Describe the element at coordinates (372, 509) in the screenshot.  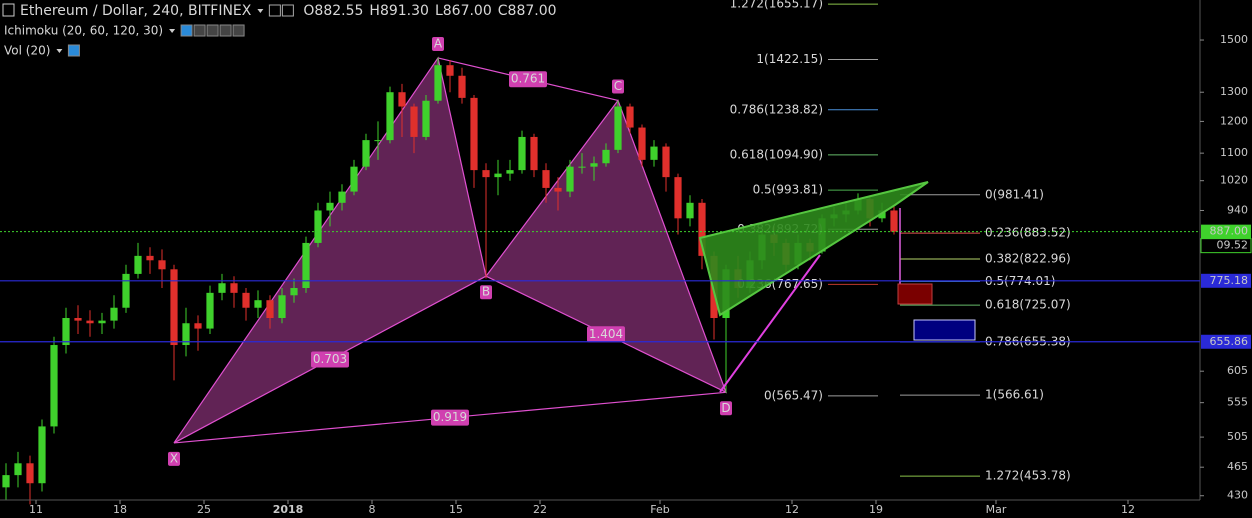
I see `x-tick-label: 8` at that location.